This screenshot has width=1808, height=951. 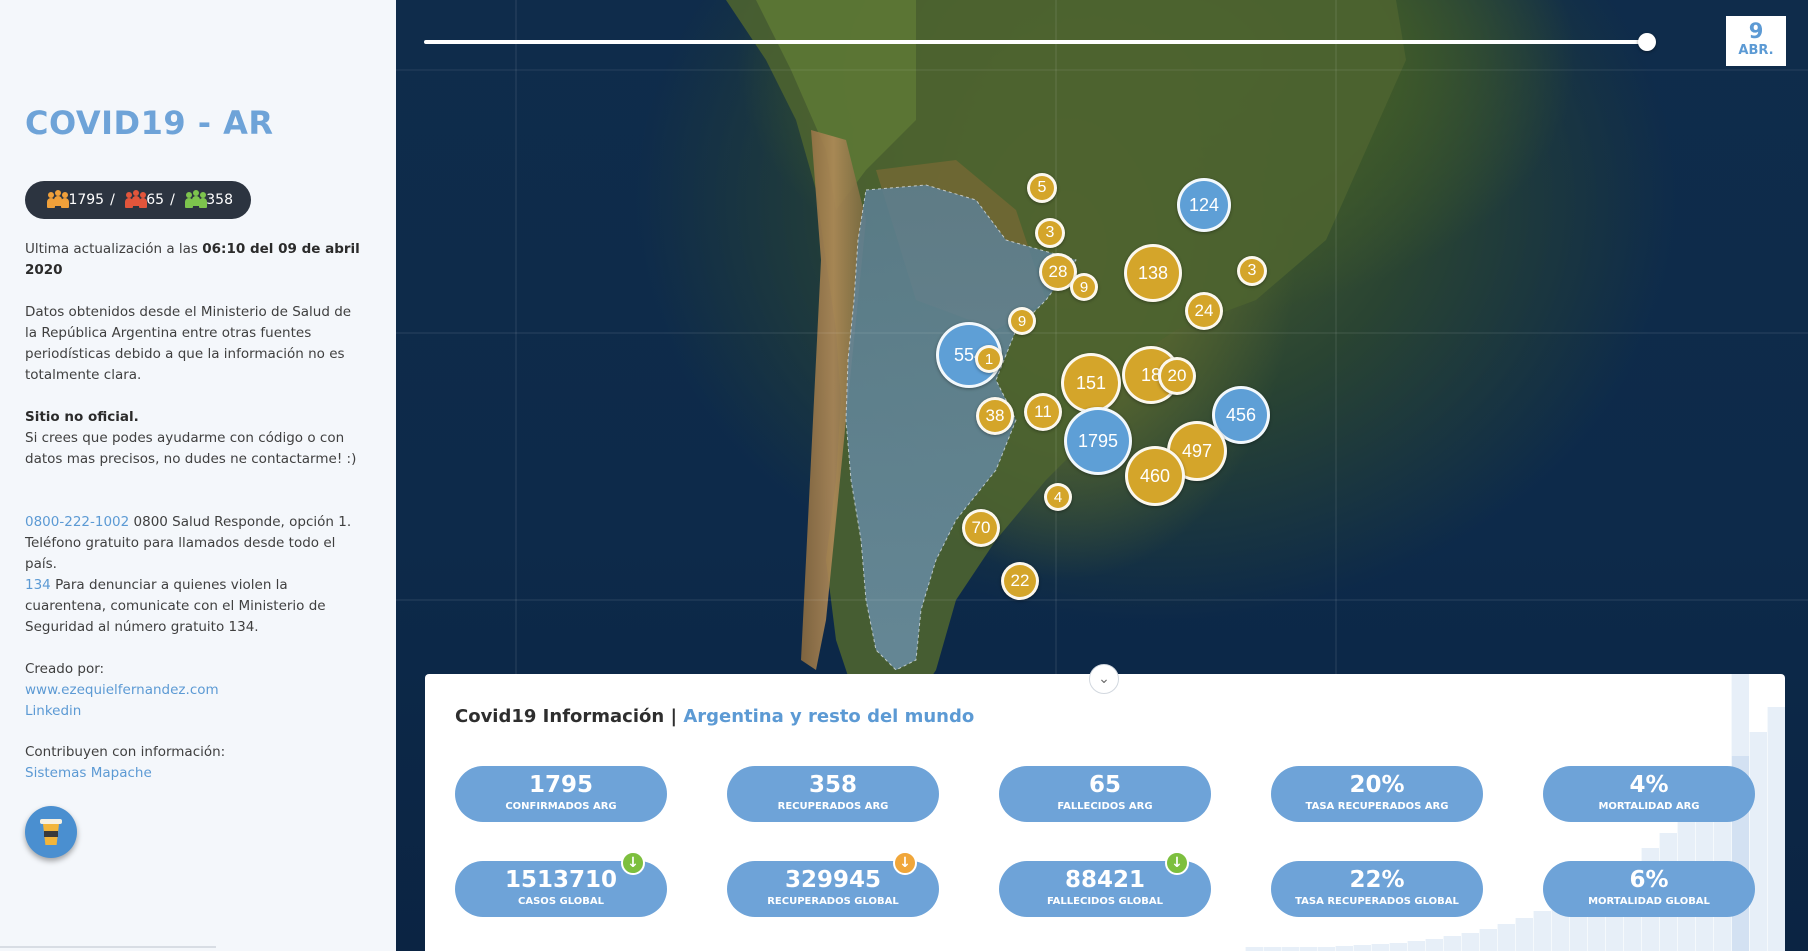 I want to click on chevron-down-icon: ⌄, so click(x=1104, y=679).